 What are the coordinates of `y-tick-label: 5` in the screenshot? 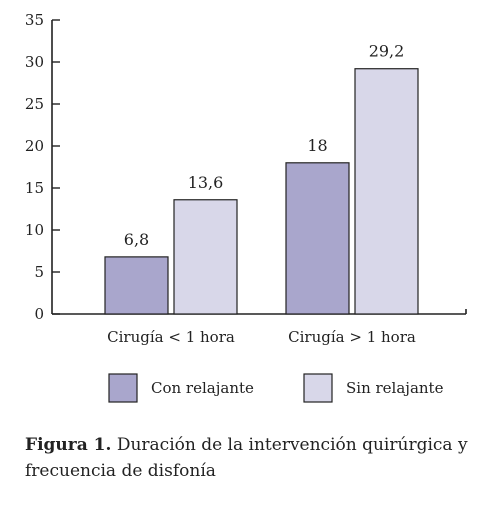 It's located at (39, 272).